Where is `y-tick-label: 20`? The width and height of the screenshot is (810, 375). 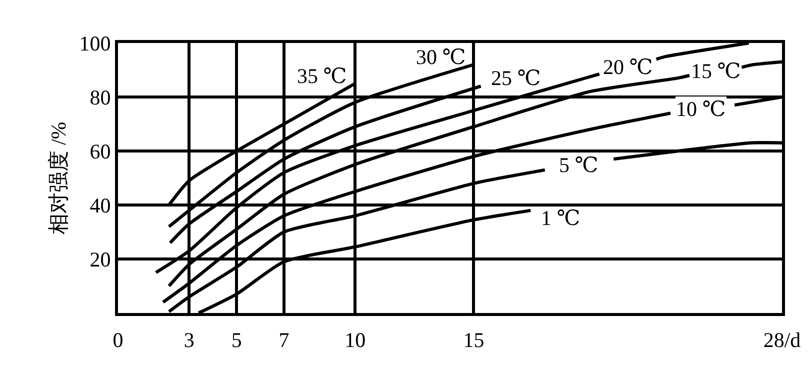
y-tick-label: 20 is located at coordinates (100, 259).